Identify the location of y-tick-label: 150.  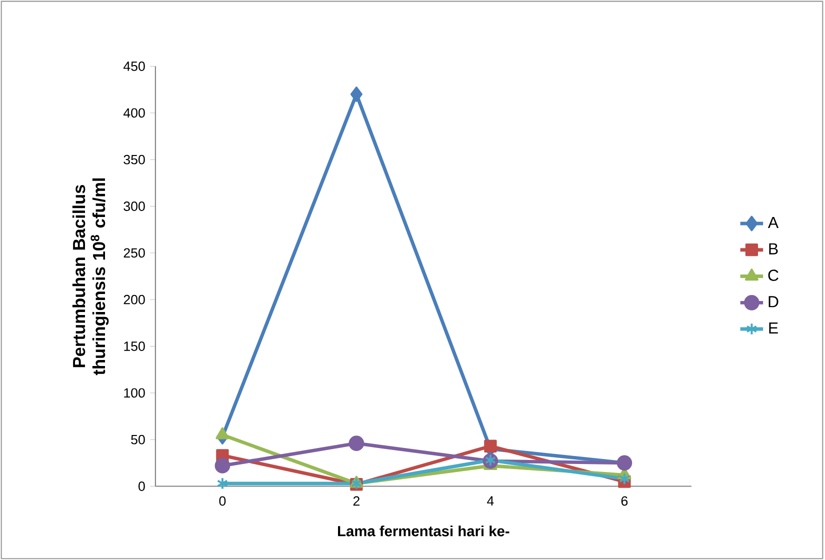
(134, 346).